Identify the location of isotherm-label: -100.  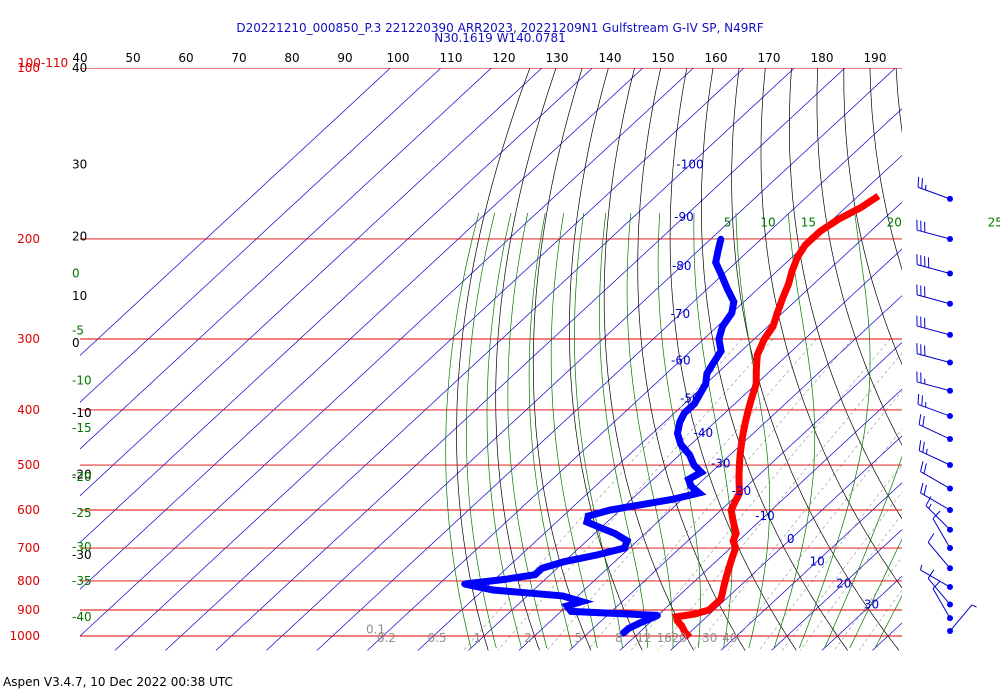
(689, 165).